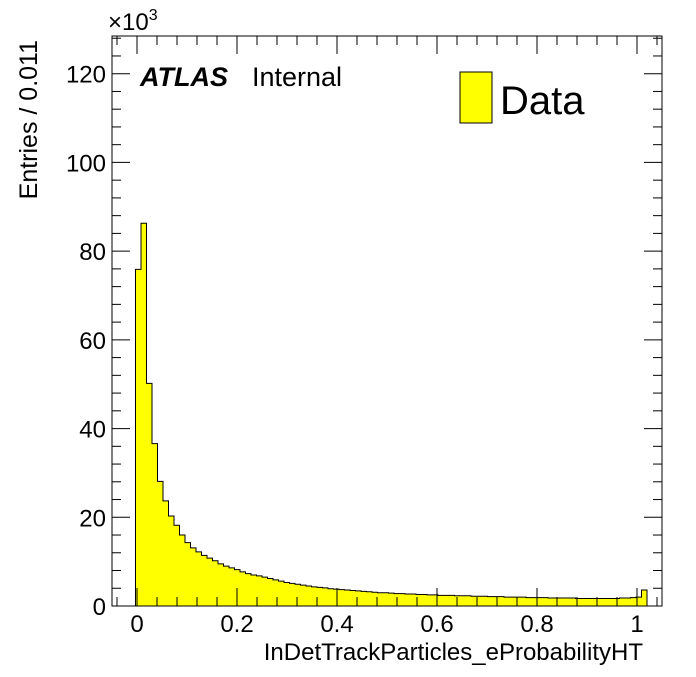  I want to click on y-tick-label: 120, so click(86, 75).